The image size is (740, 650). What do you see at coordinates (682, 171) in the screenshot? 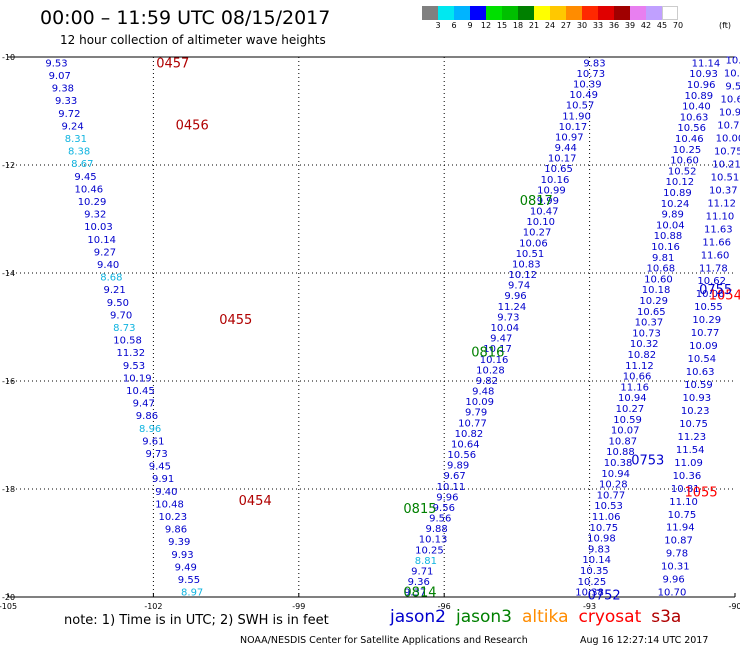
I see `wave-height-value: 10.52` at bounding box center [682, 171].